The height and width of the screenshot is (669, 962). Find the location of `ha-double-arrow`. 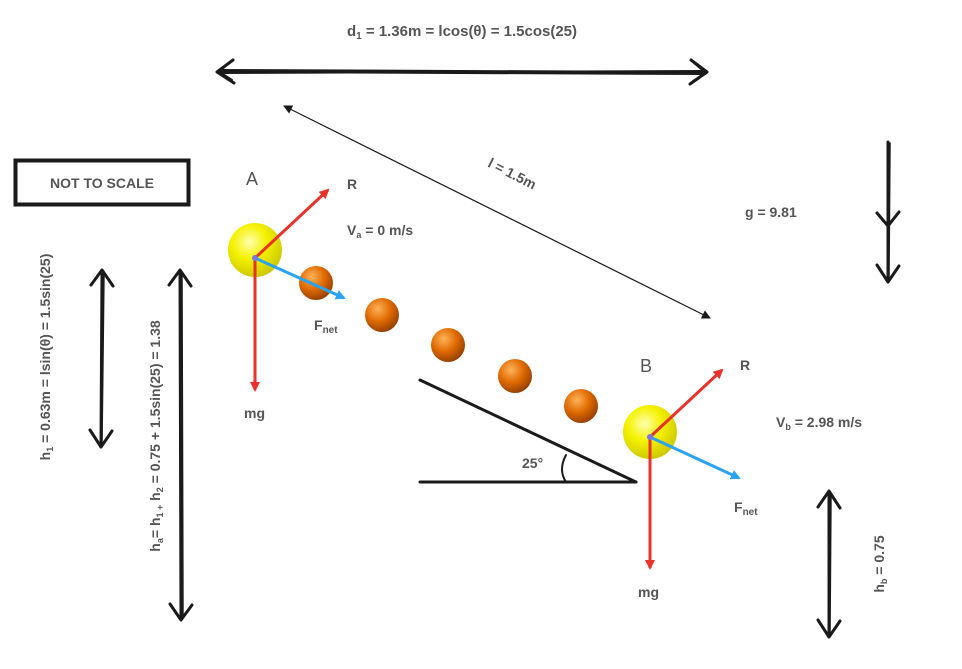

ha-double-arrow is located at coordinates (180, 445).